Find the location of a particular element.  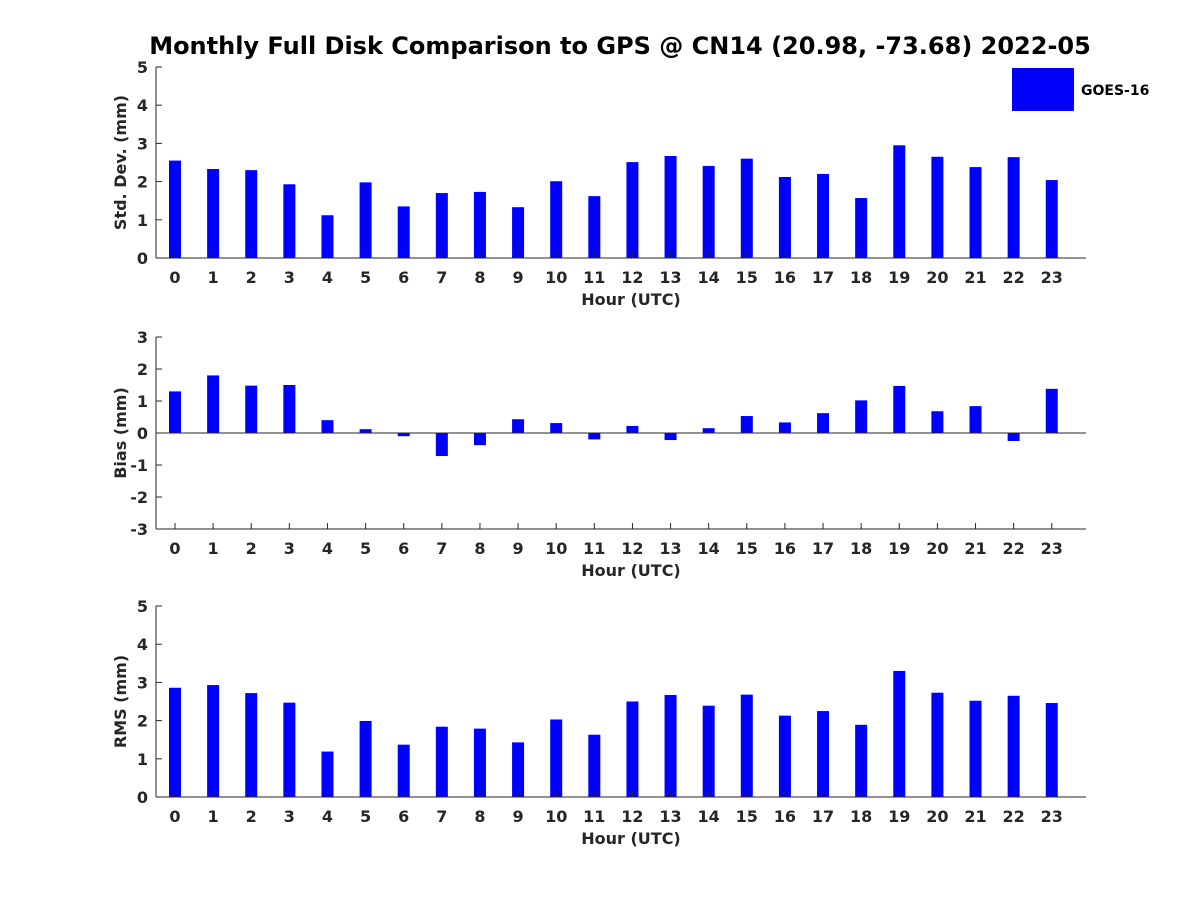

rms-x-tick-label: 10 is located at coordinates (556, 816).